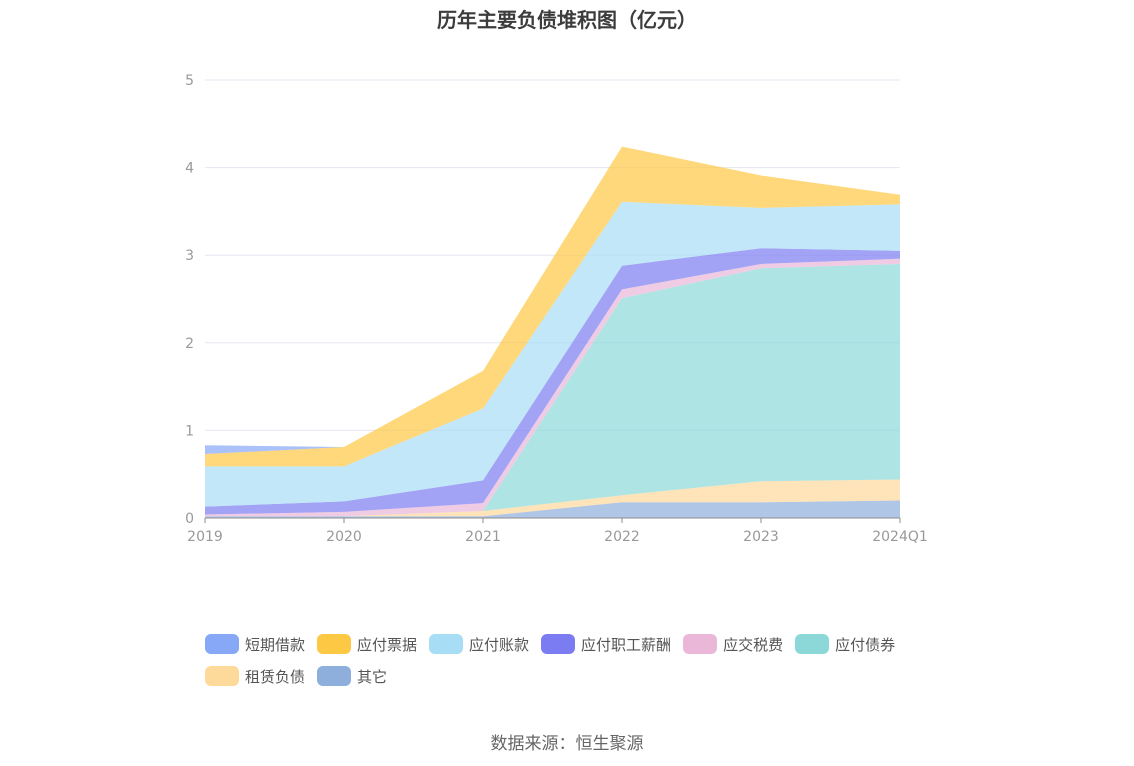  I want to click on x-tick-label: 2021, so click(483, 537).